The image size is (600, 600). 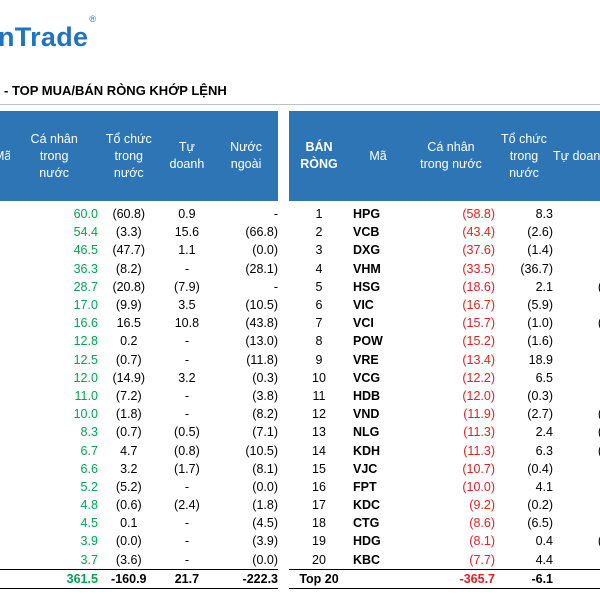 What do you see at coordinates (128, 156) in the screenshot?
I see `header-to-chuc: Tổ chức trong nước` at bounding box center [128, 156].